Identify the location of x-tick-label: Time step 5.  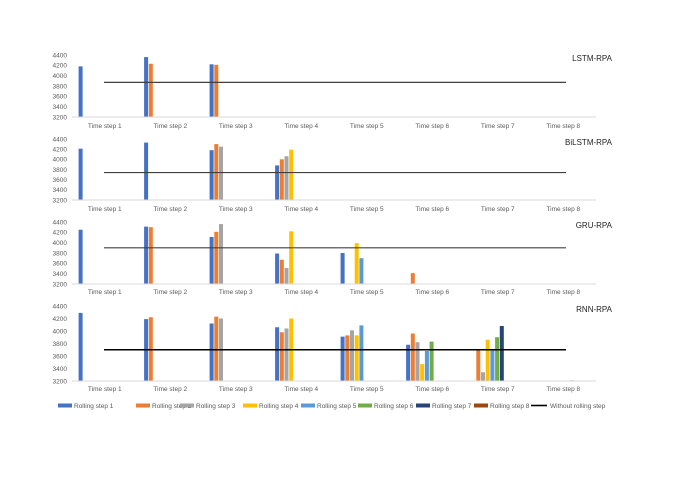
(367, 292).